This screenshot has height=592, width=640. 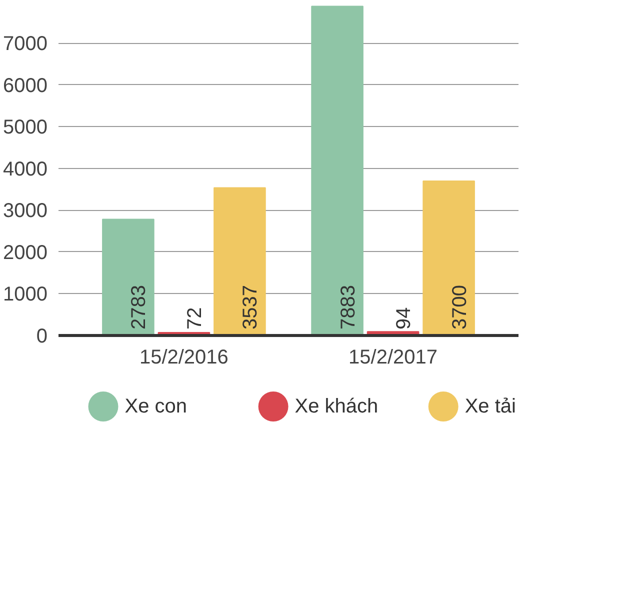 What do you see at coordinates (404, 318) in the screenshot?
I see `data-label: 94` at bounding box center [404, 318].